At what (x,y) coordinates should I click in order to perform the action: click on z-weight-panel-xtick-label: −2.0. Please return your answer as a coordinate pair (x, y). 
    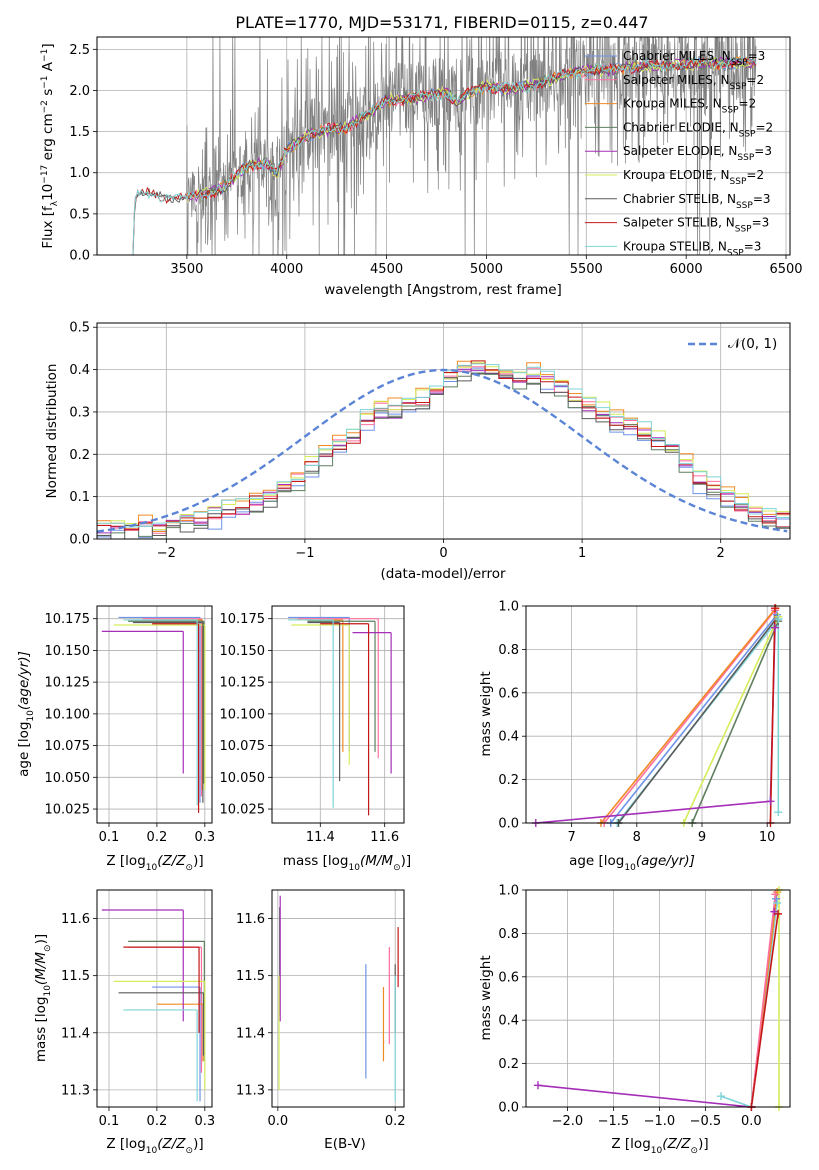
    Looking at the image, I should click on (568, 1121).